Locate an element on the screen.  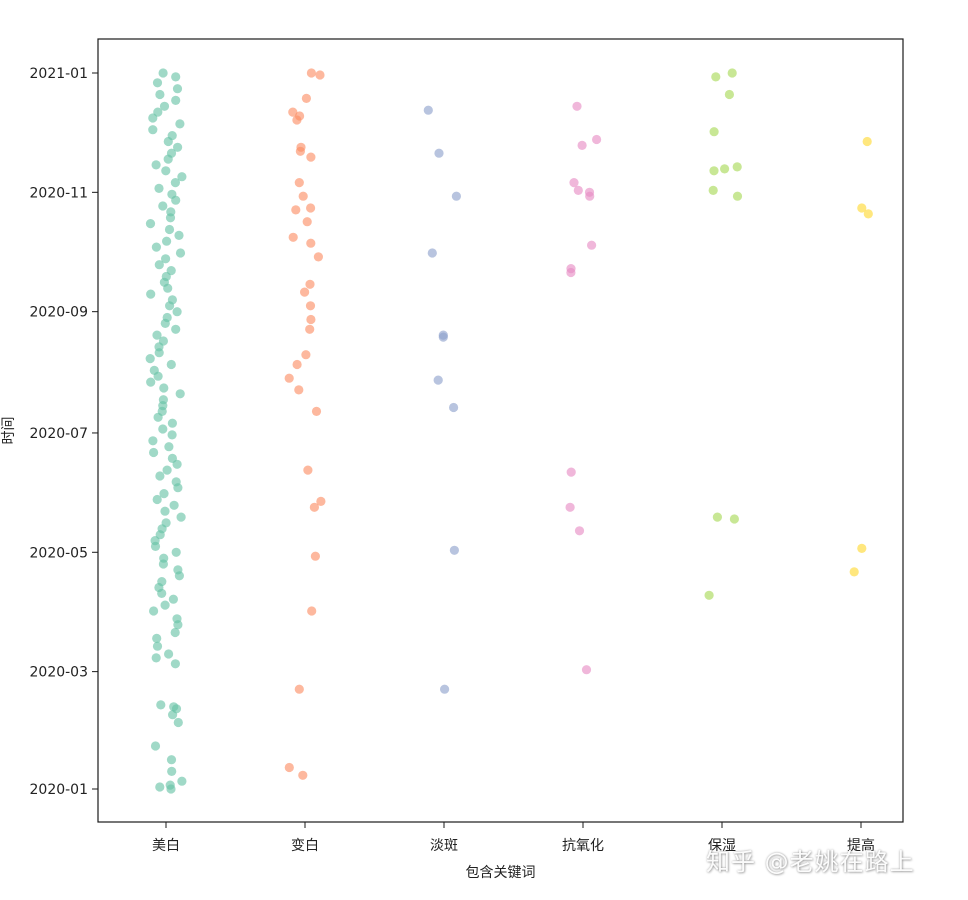
x-tick-label: 美白 is located at coordinates (166, 846).